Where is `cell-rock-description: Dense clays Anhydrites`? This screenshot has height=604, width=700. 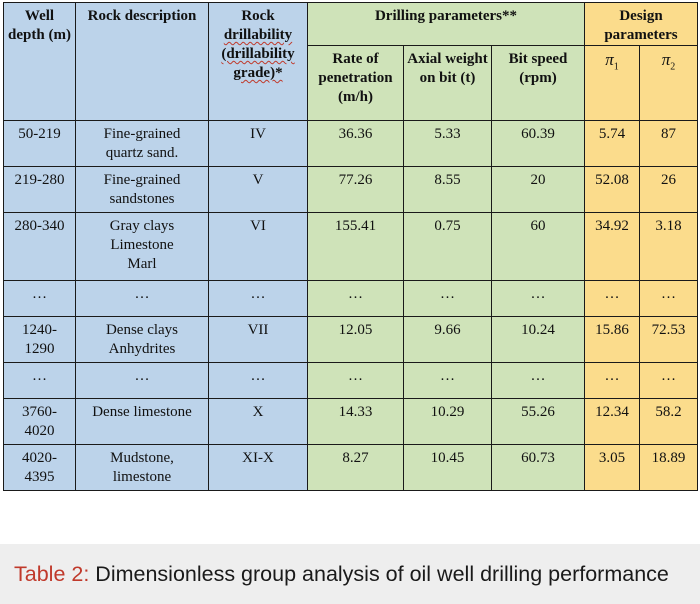
cell-rock-description: Dense clays Anhydrites is located at coordinates (142, 339).